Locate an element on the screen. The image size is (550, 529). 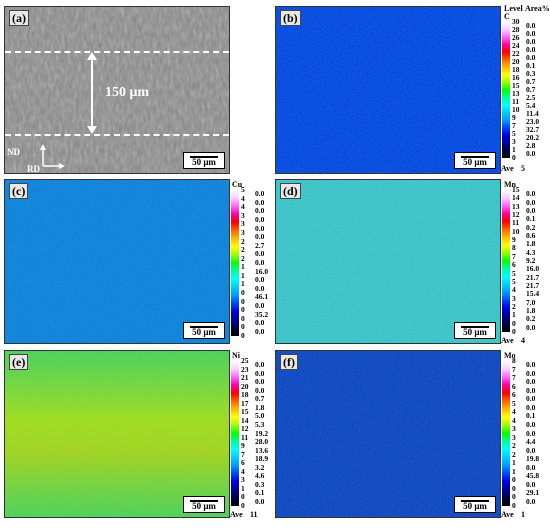
ave-value-d: 4 is located at coordinates (523, 340).